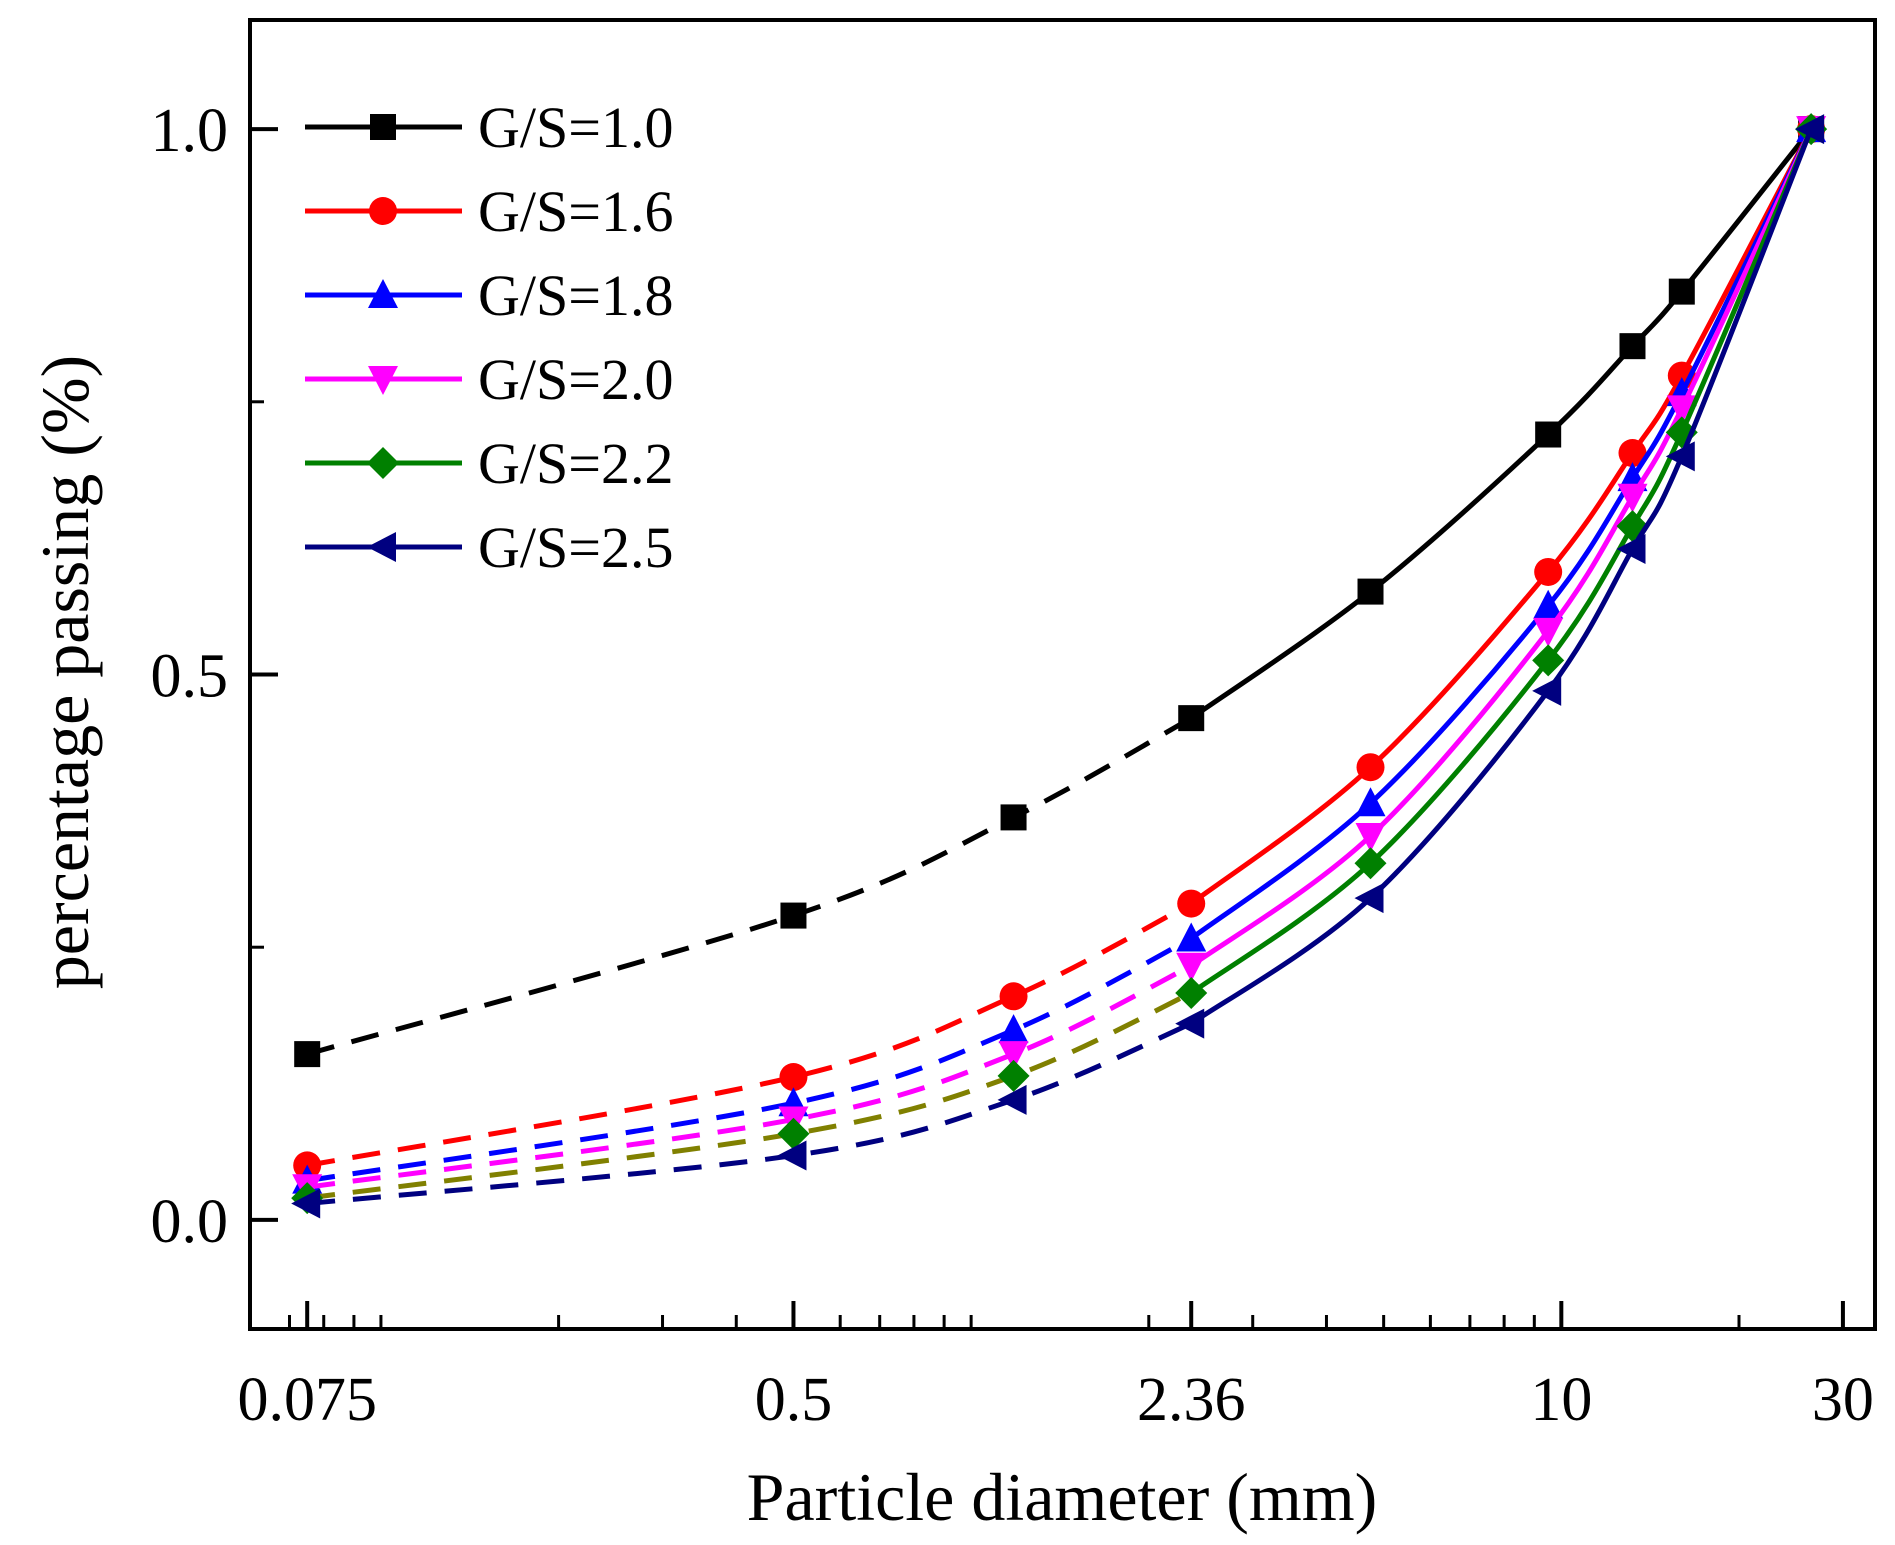  What do you see at coordinates (1561, 1400) in the screenshot?
I see `x-tick-label: 10` at bounding box center [1561, 1400].